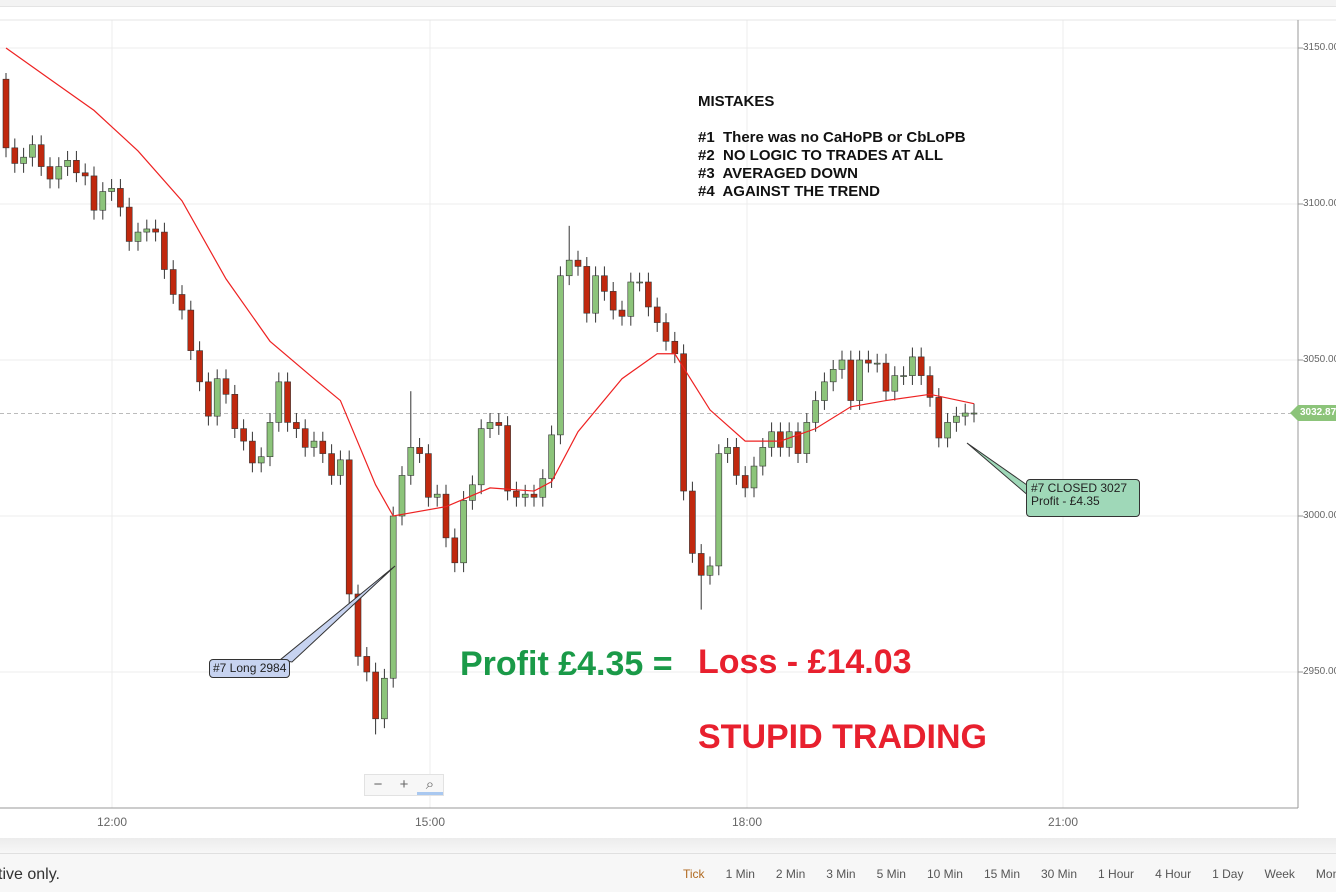 The image size is (1336, 892). Describe the element at coordinates (944, 874) in the screenshot. I see `timeframe-10-min: 10 Min` at that location.